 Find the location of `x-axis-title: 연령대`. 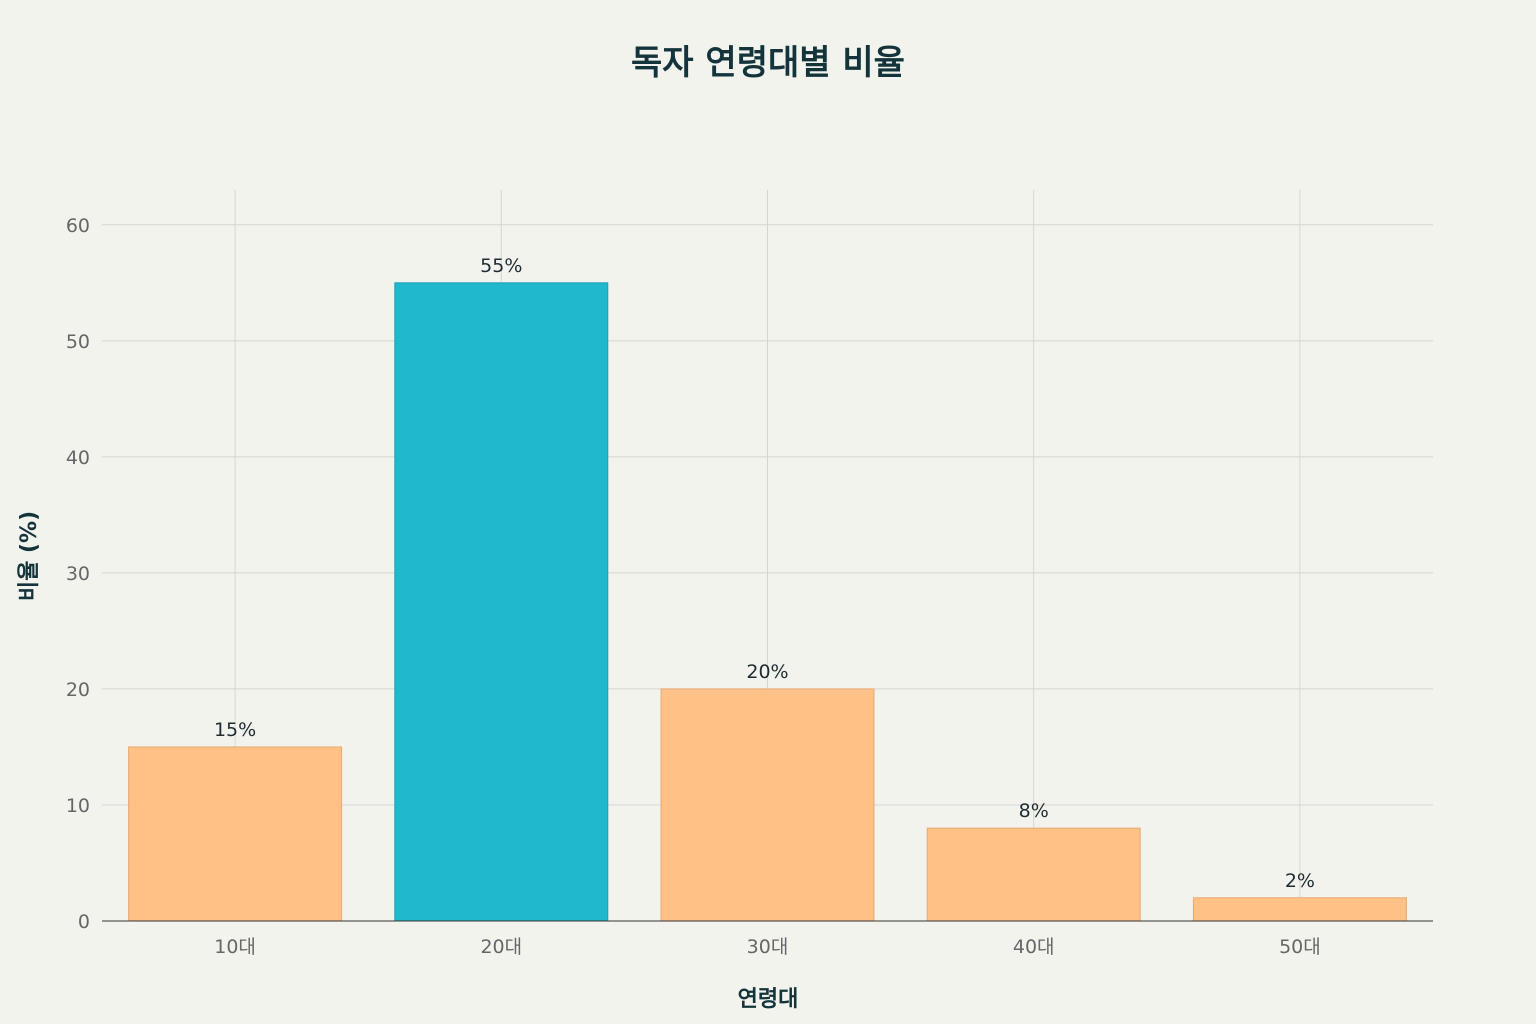

x-axis-title: 연령대 is located at coordinates (768, 999).